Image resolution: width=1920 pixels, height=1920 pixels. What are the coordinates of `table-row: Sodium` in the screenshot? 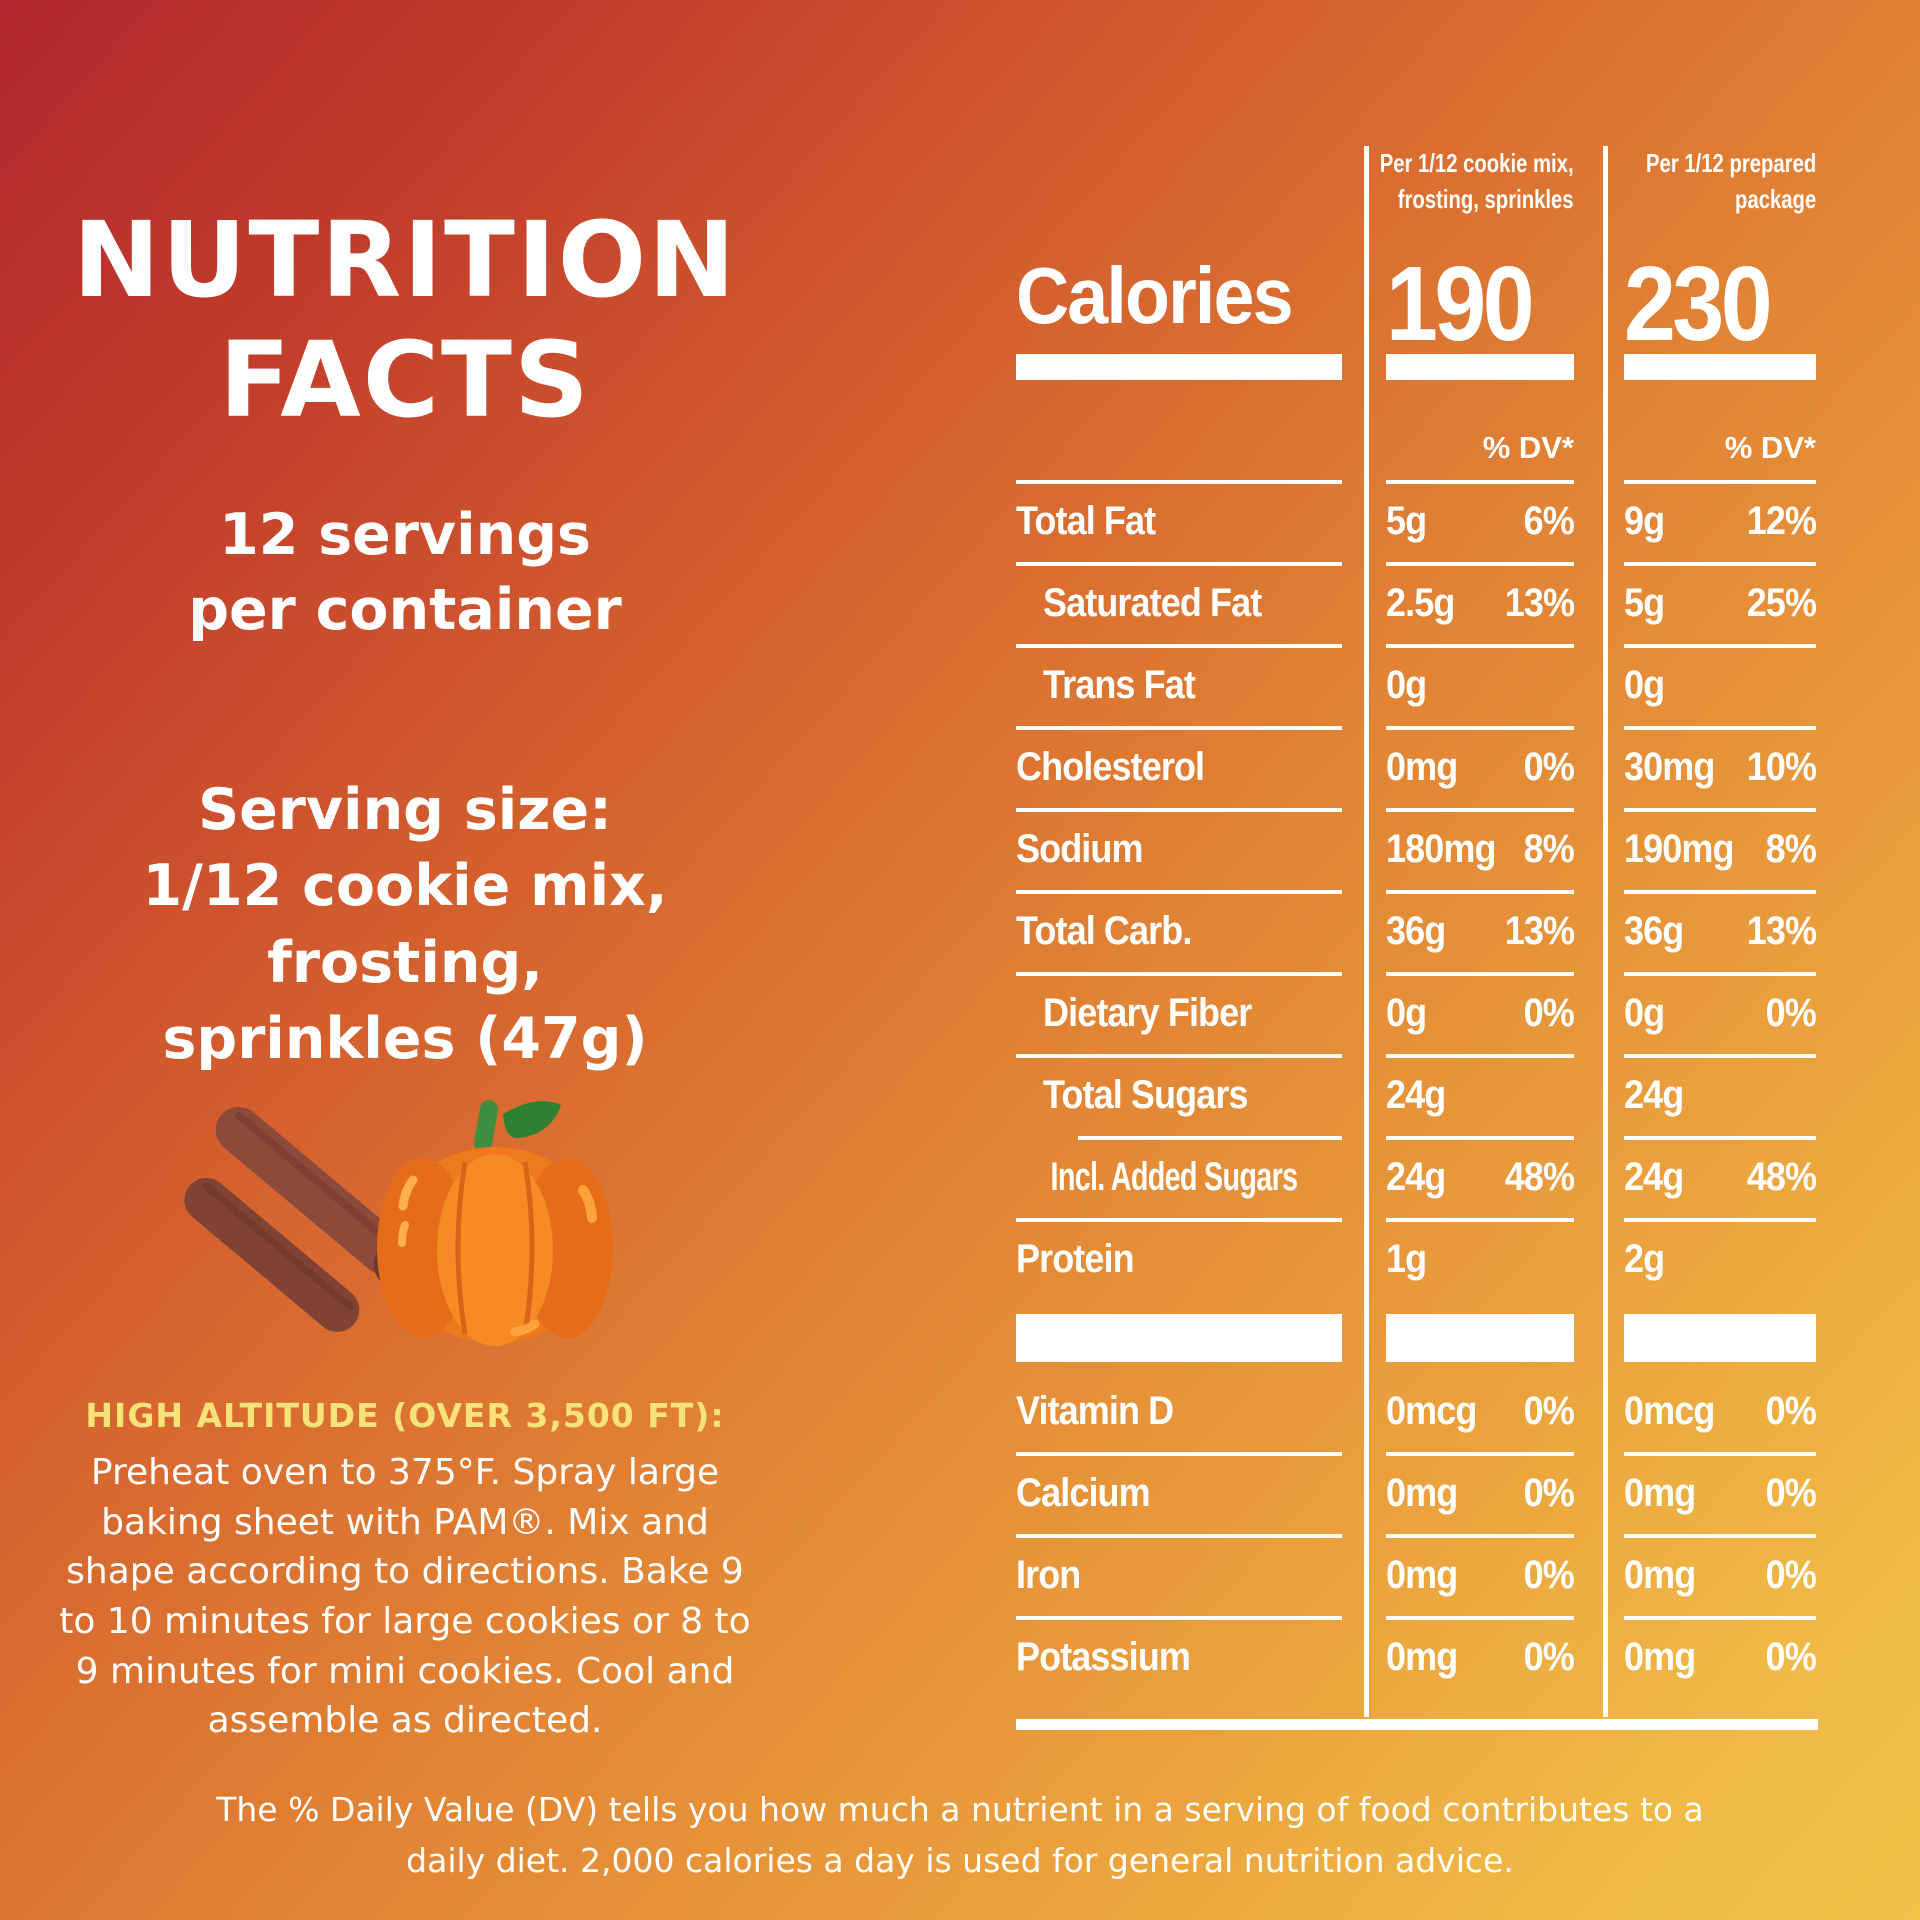 It's located at (1179, 849).